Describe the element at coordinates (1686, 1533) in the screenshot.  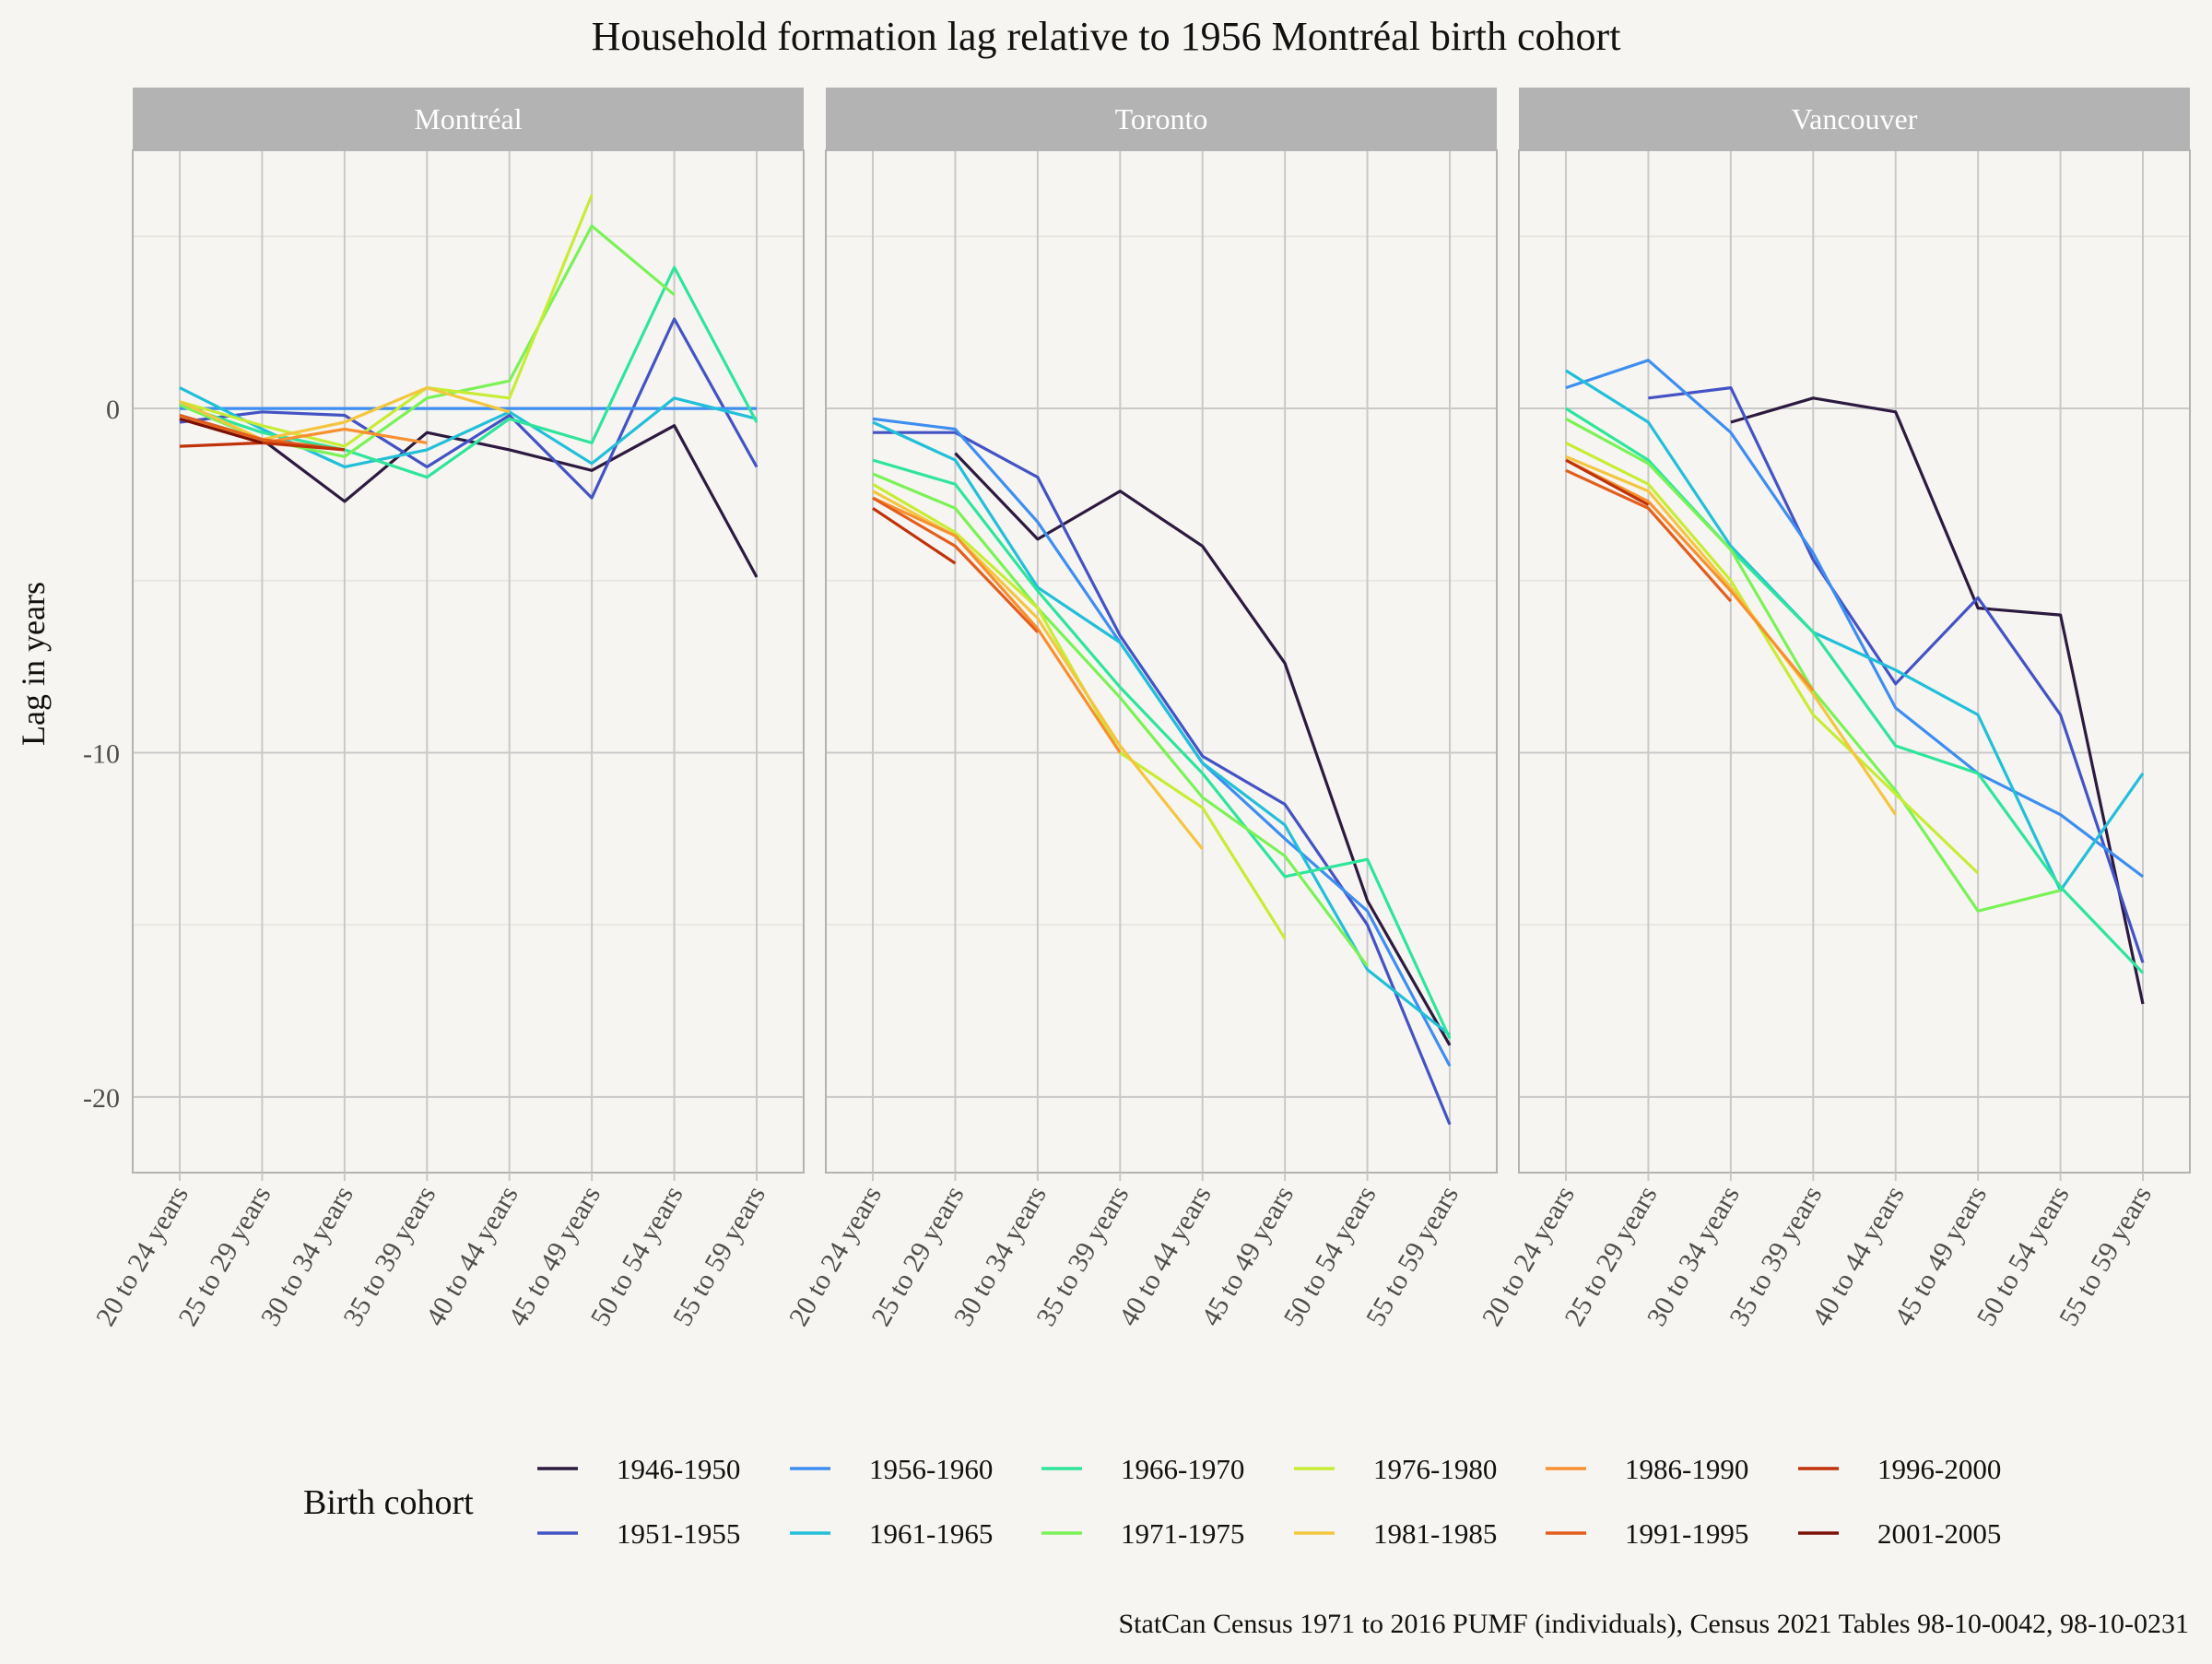
I see `legend-label-1991-1995: 1991-1995` at that location.